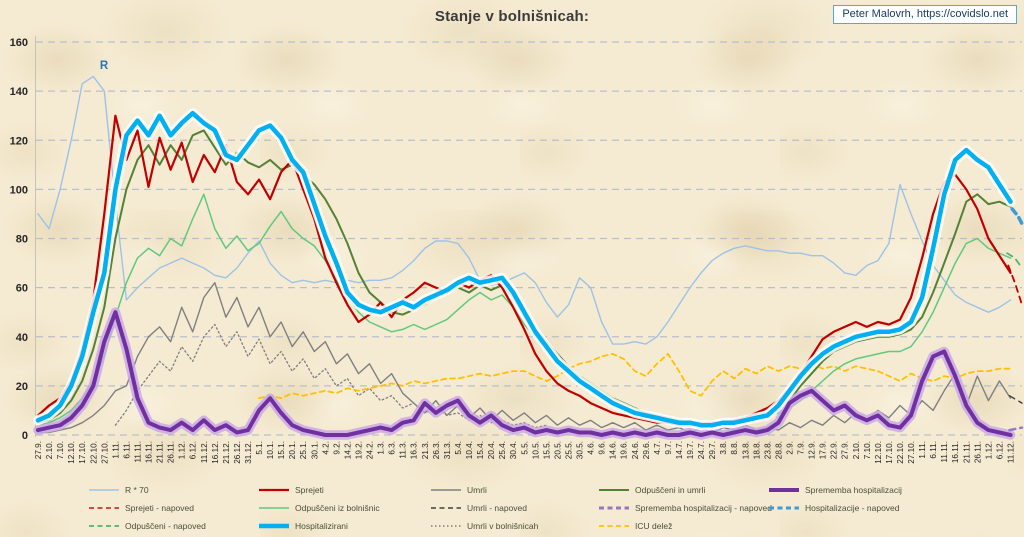  I want to click on credit-link: Peter Malovrh, https://covidslo.net, so click(925, 14).